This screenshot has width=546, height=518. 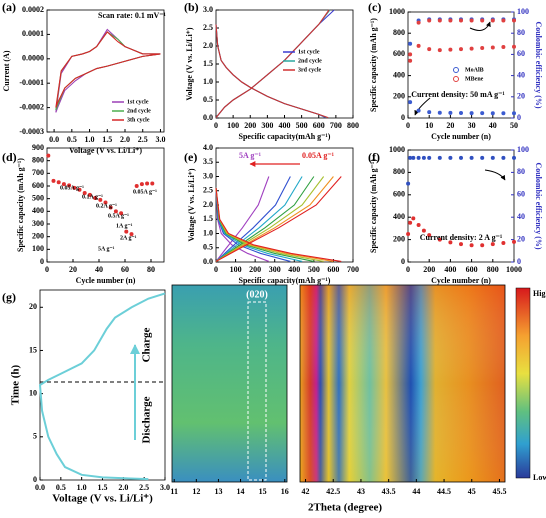 I want to click on colorbar-label: High, so click(x=539, y=293).